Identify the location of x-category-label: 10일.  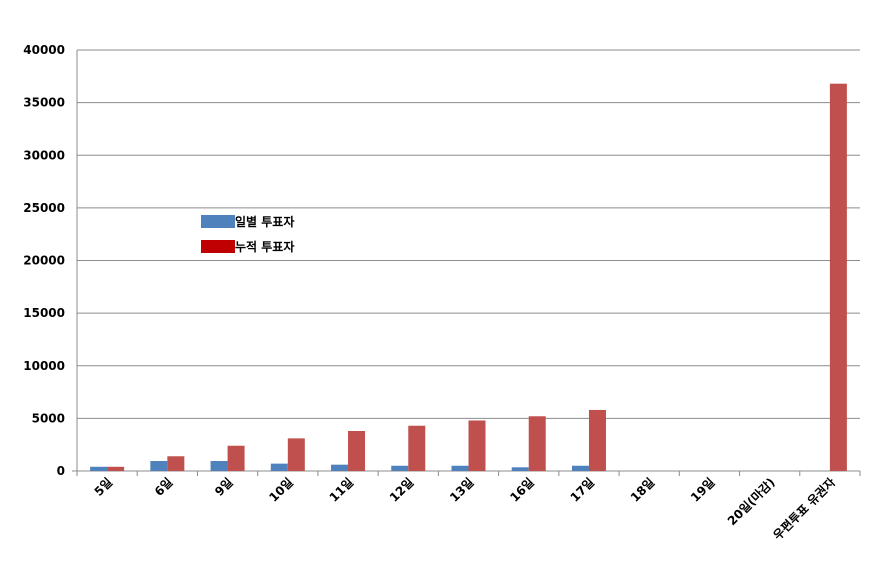
(281, 490).